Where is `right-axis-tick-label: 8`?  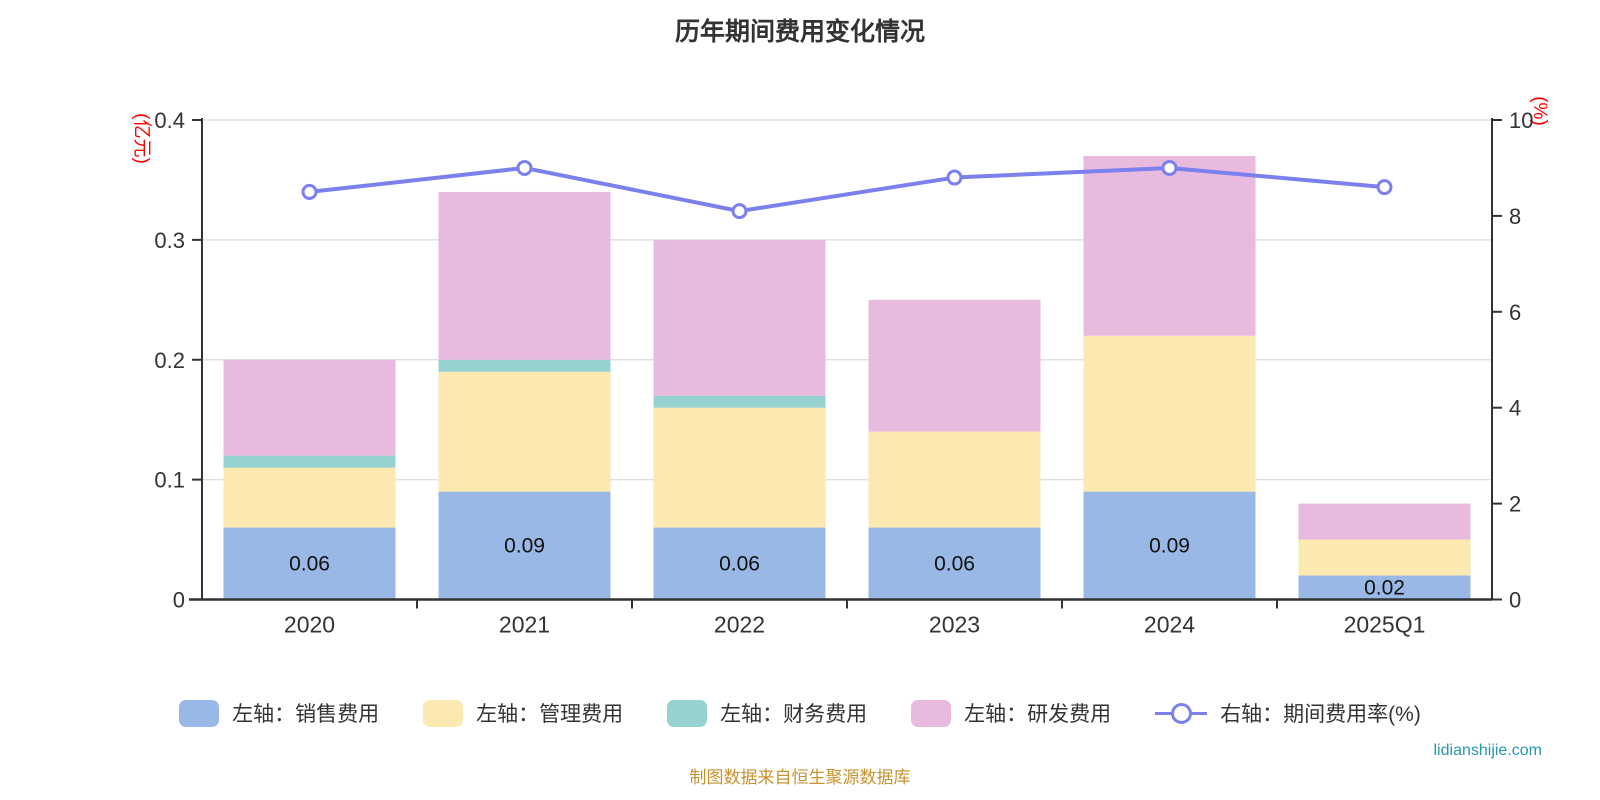
right-axis-tick-label: 8 is located at coordinates (1515, 216).